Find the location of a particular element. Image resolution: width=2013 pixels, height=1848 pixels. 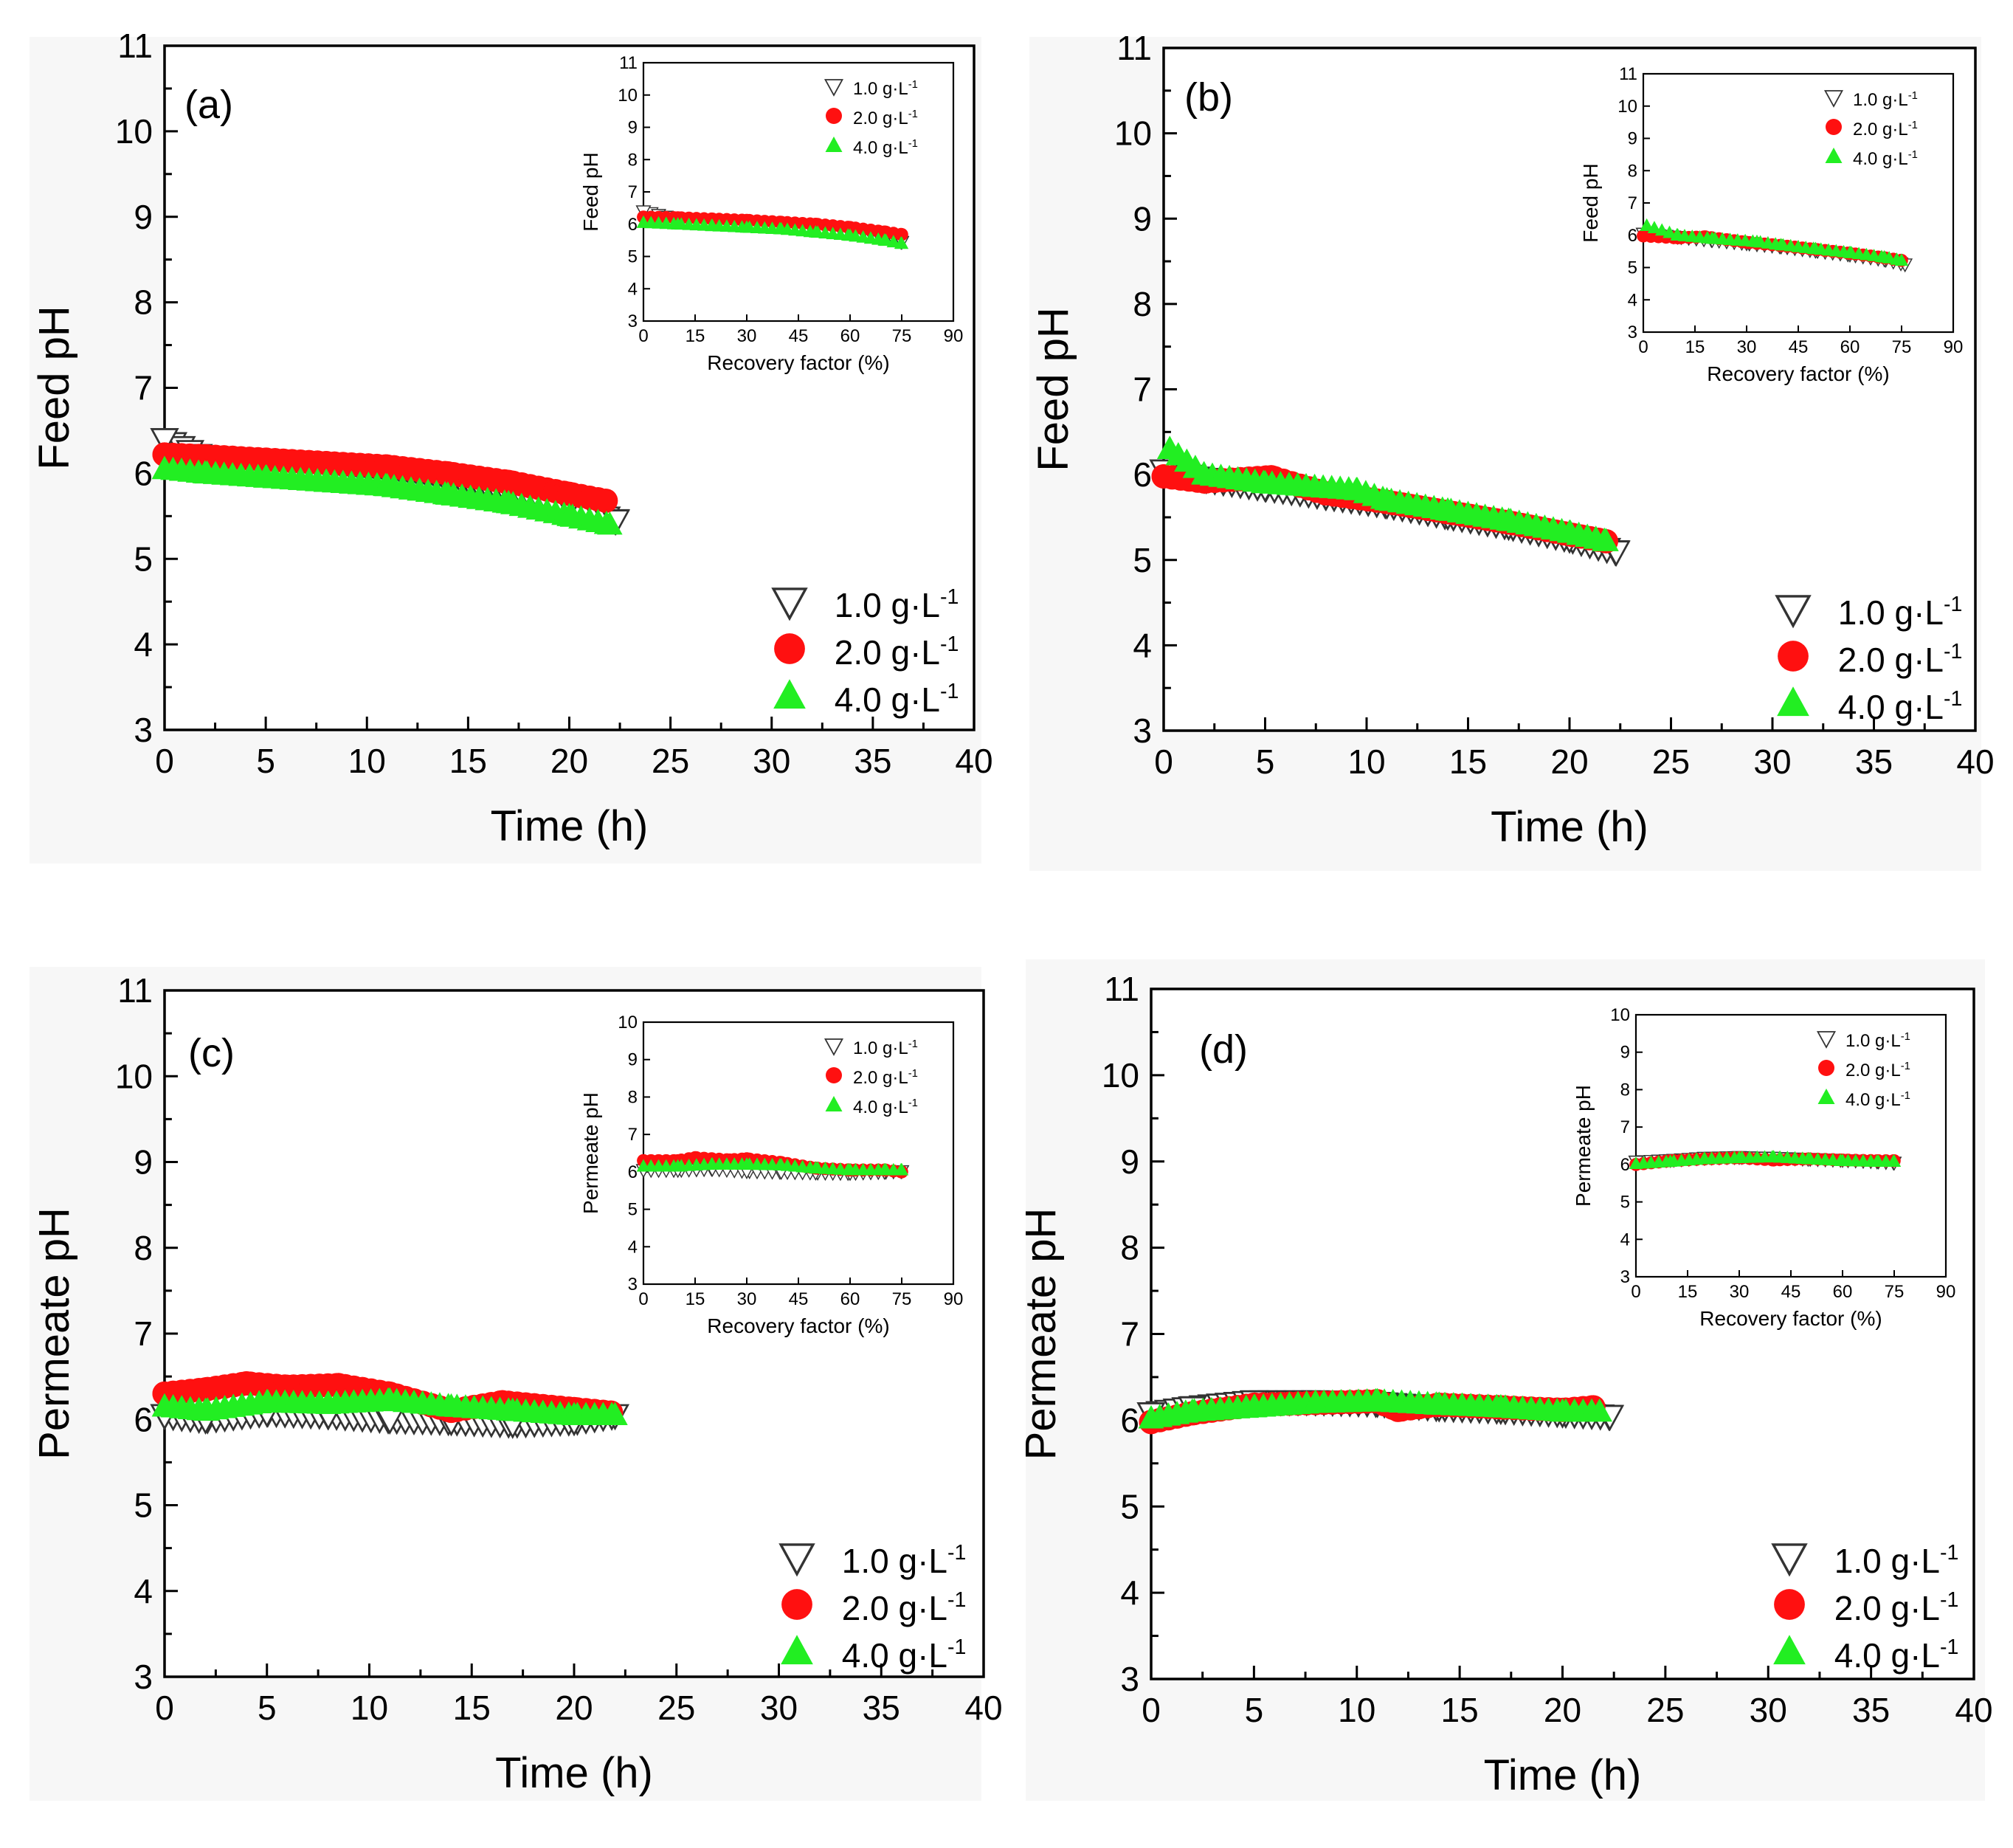

x-tick-label: 40 is located at coordinates (1973, 1710).